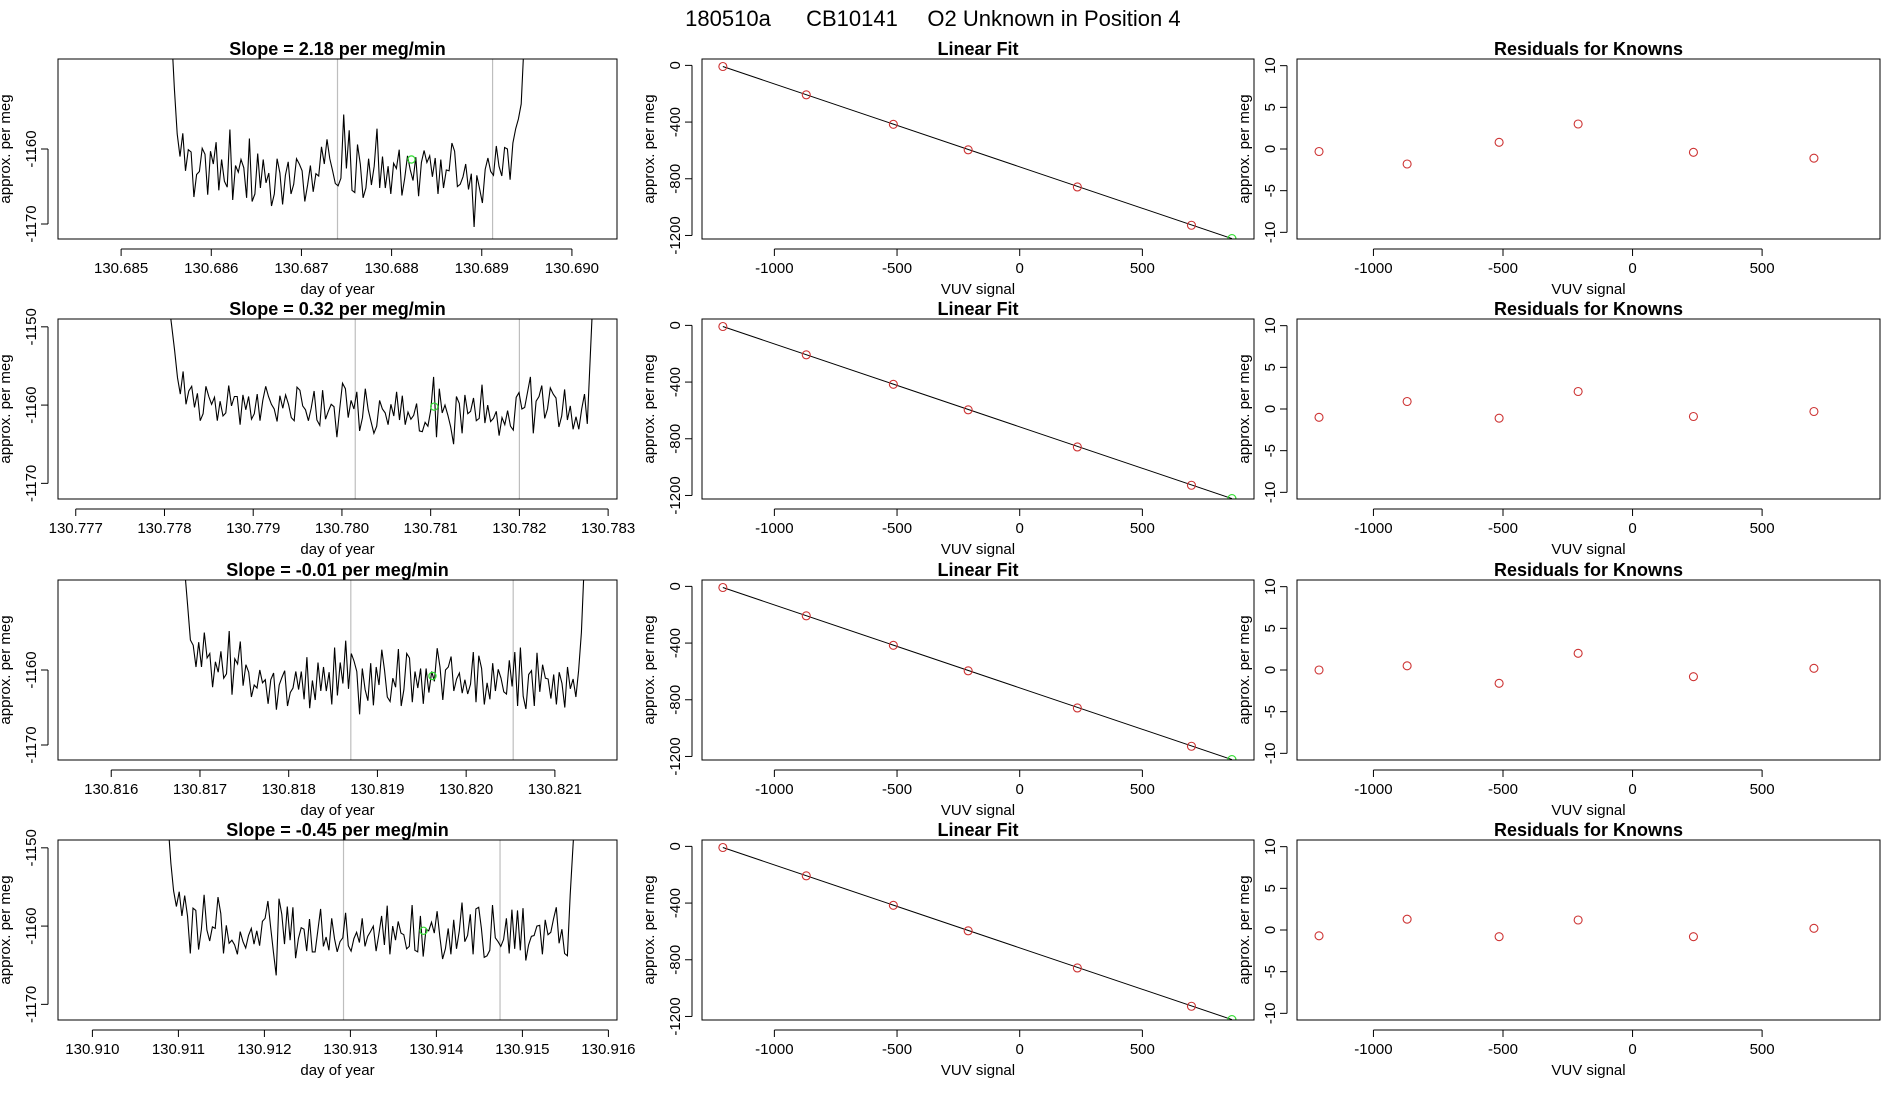 Image resolution: width=1900 pixels, height=1100 pixels. I want to click on y-tick-label: -1170, so click(31, 744).